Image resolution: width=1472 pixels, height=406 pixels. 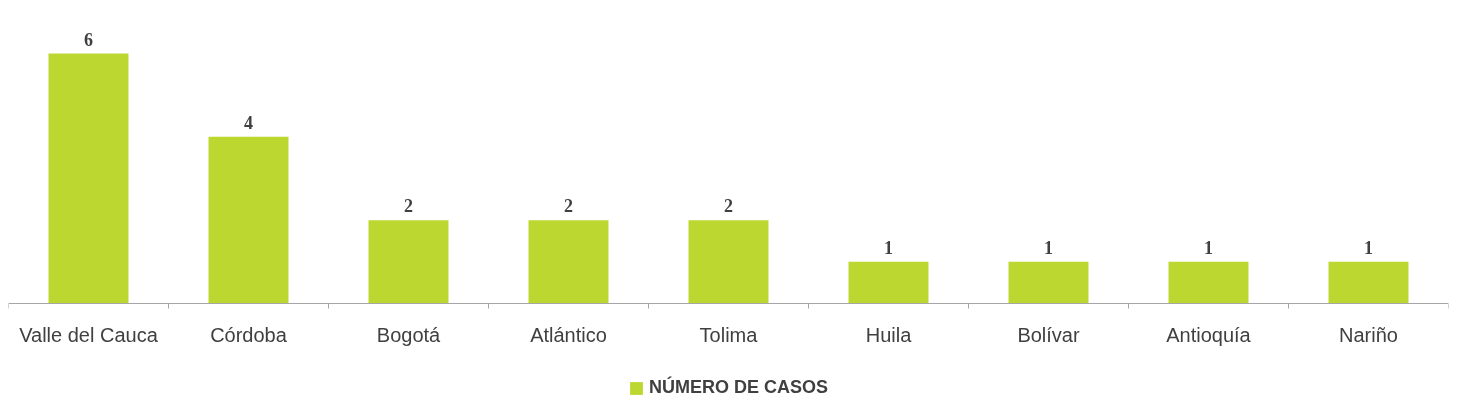 I want to click on x-tick-label: Bogotá, so click(x=409, y=334).